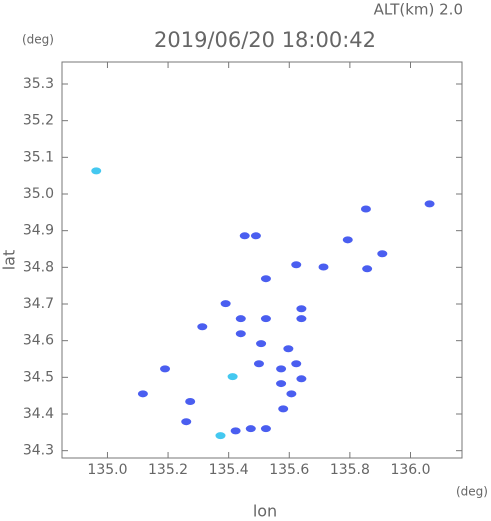 Image resolution: width=491 pixels, height=521 pixels. What do you see at coordinates (350, 470) in the screenshot?
I see `x-tick-label: 135.8` at bounding box center [350, 470].